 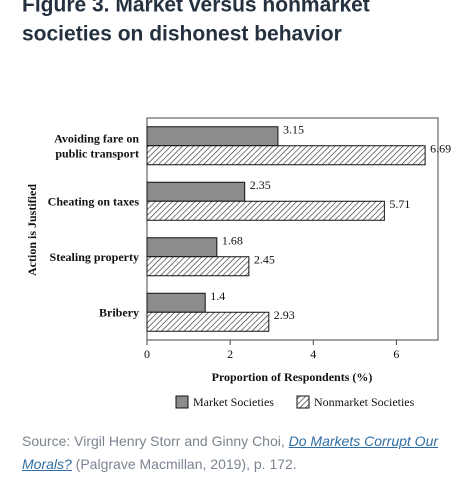 I want to click on legend-label: Nonmarket Societies, so click(x=364, y=402).